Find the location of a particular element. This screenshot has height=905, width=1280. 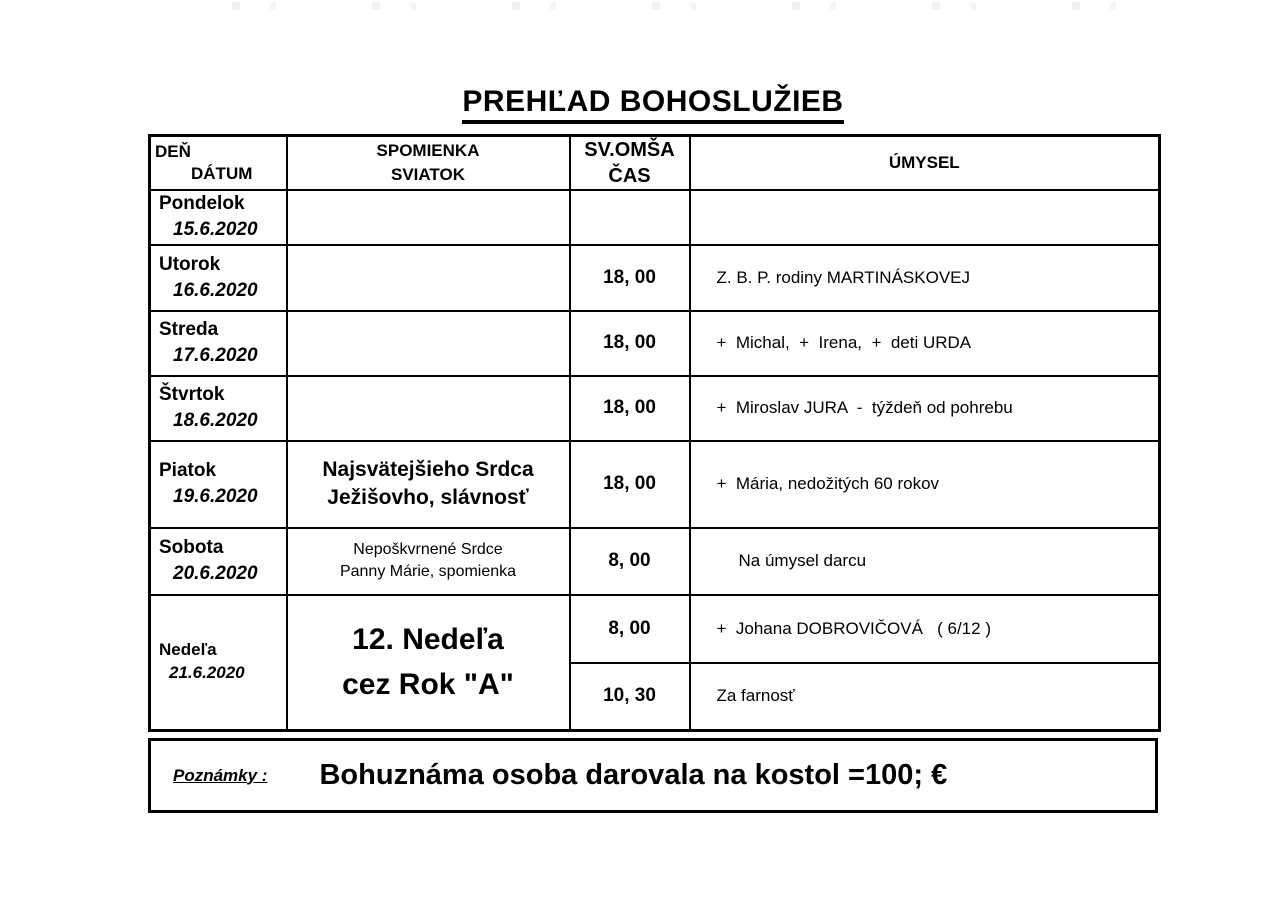

header-time-line1: SV.OMŠA is located at coordinates (629, 149).